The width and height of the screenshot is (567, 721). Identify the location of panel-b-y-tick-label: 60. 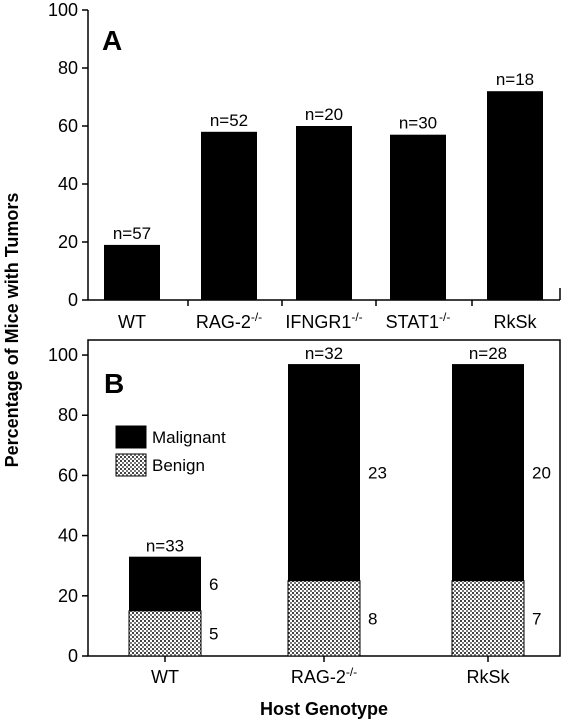
(68, 475).